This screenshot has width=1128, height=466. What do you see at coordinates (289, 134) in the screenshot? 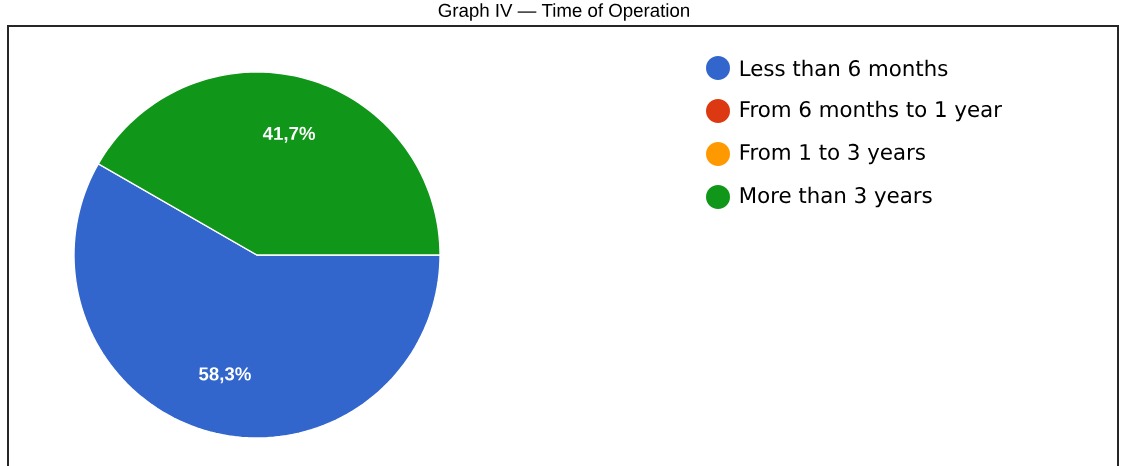
I see `data-label: 41,7%` at bounding box center [289, 134].